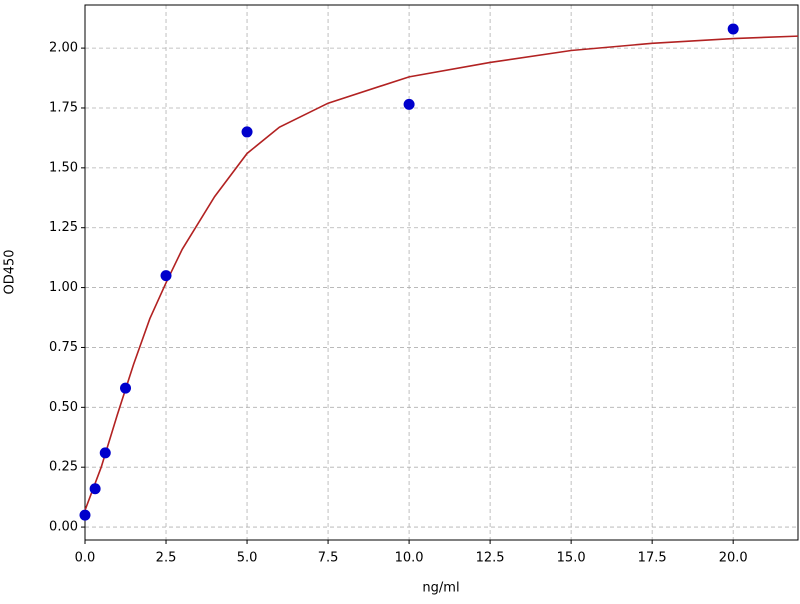 This screenshot has width=800, height=604. What do you see at coordinates (247, 558) in the screenshot?
I see `x-tick-label: 5.0` at bounding box center [247, 558].